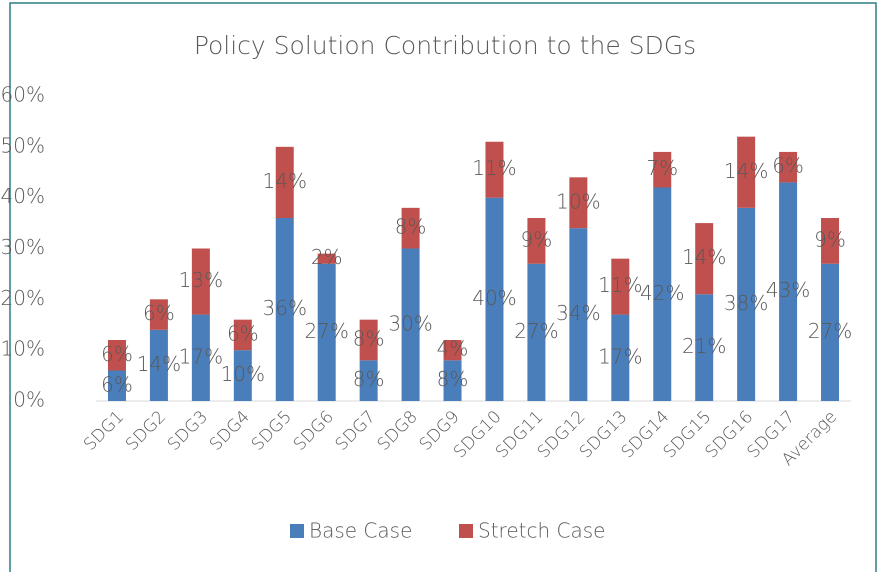 This screenshot has height=572, width=879. I want to click on data-label: 21%, so click(704, 346).